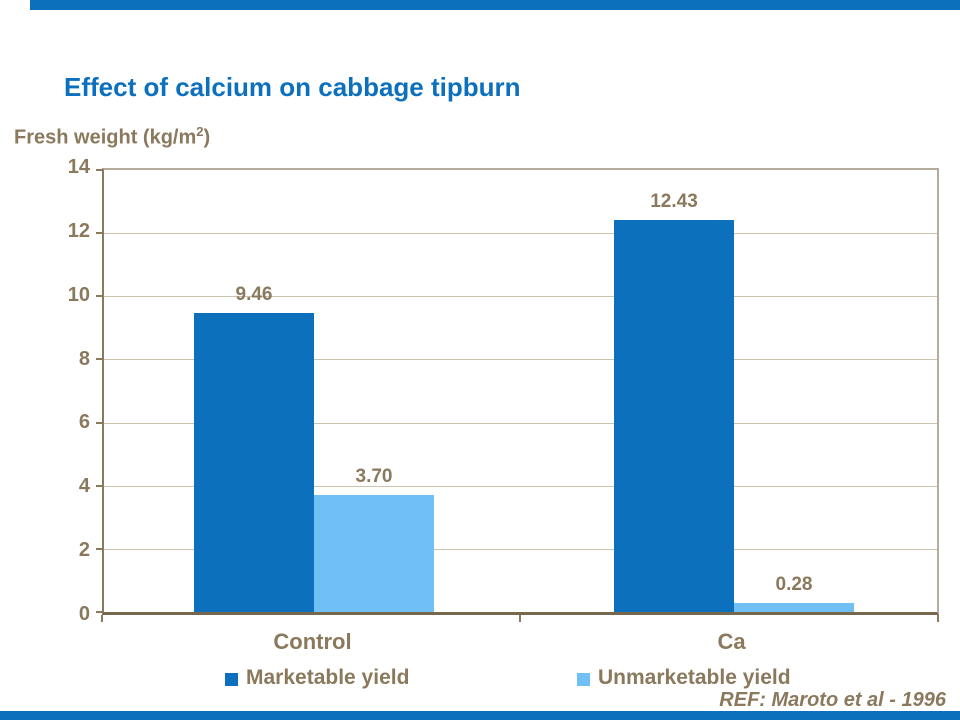 The height and width of the screenshot is (720, 960). I want to click on x-axis-tick-right, so click(938, 618).